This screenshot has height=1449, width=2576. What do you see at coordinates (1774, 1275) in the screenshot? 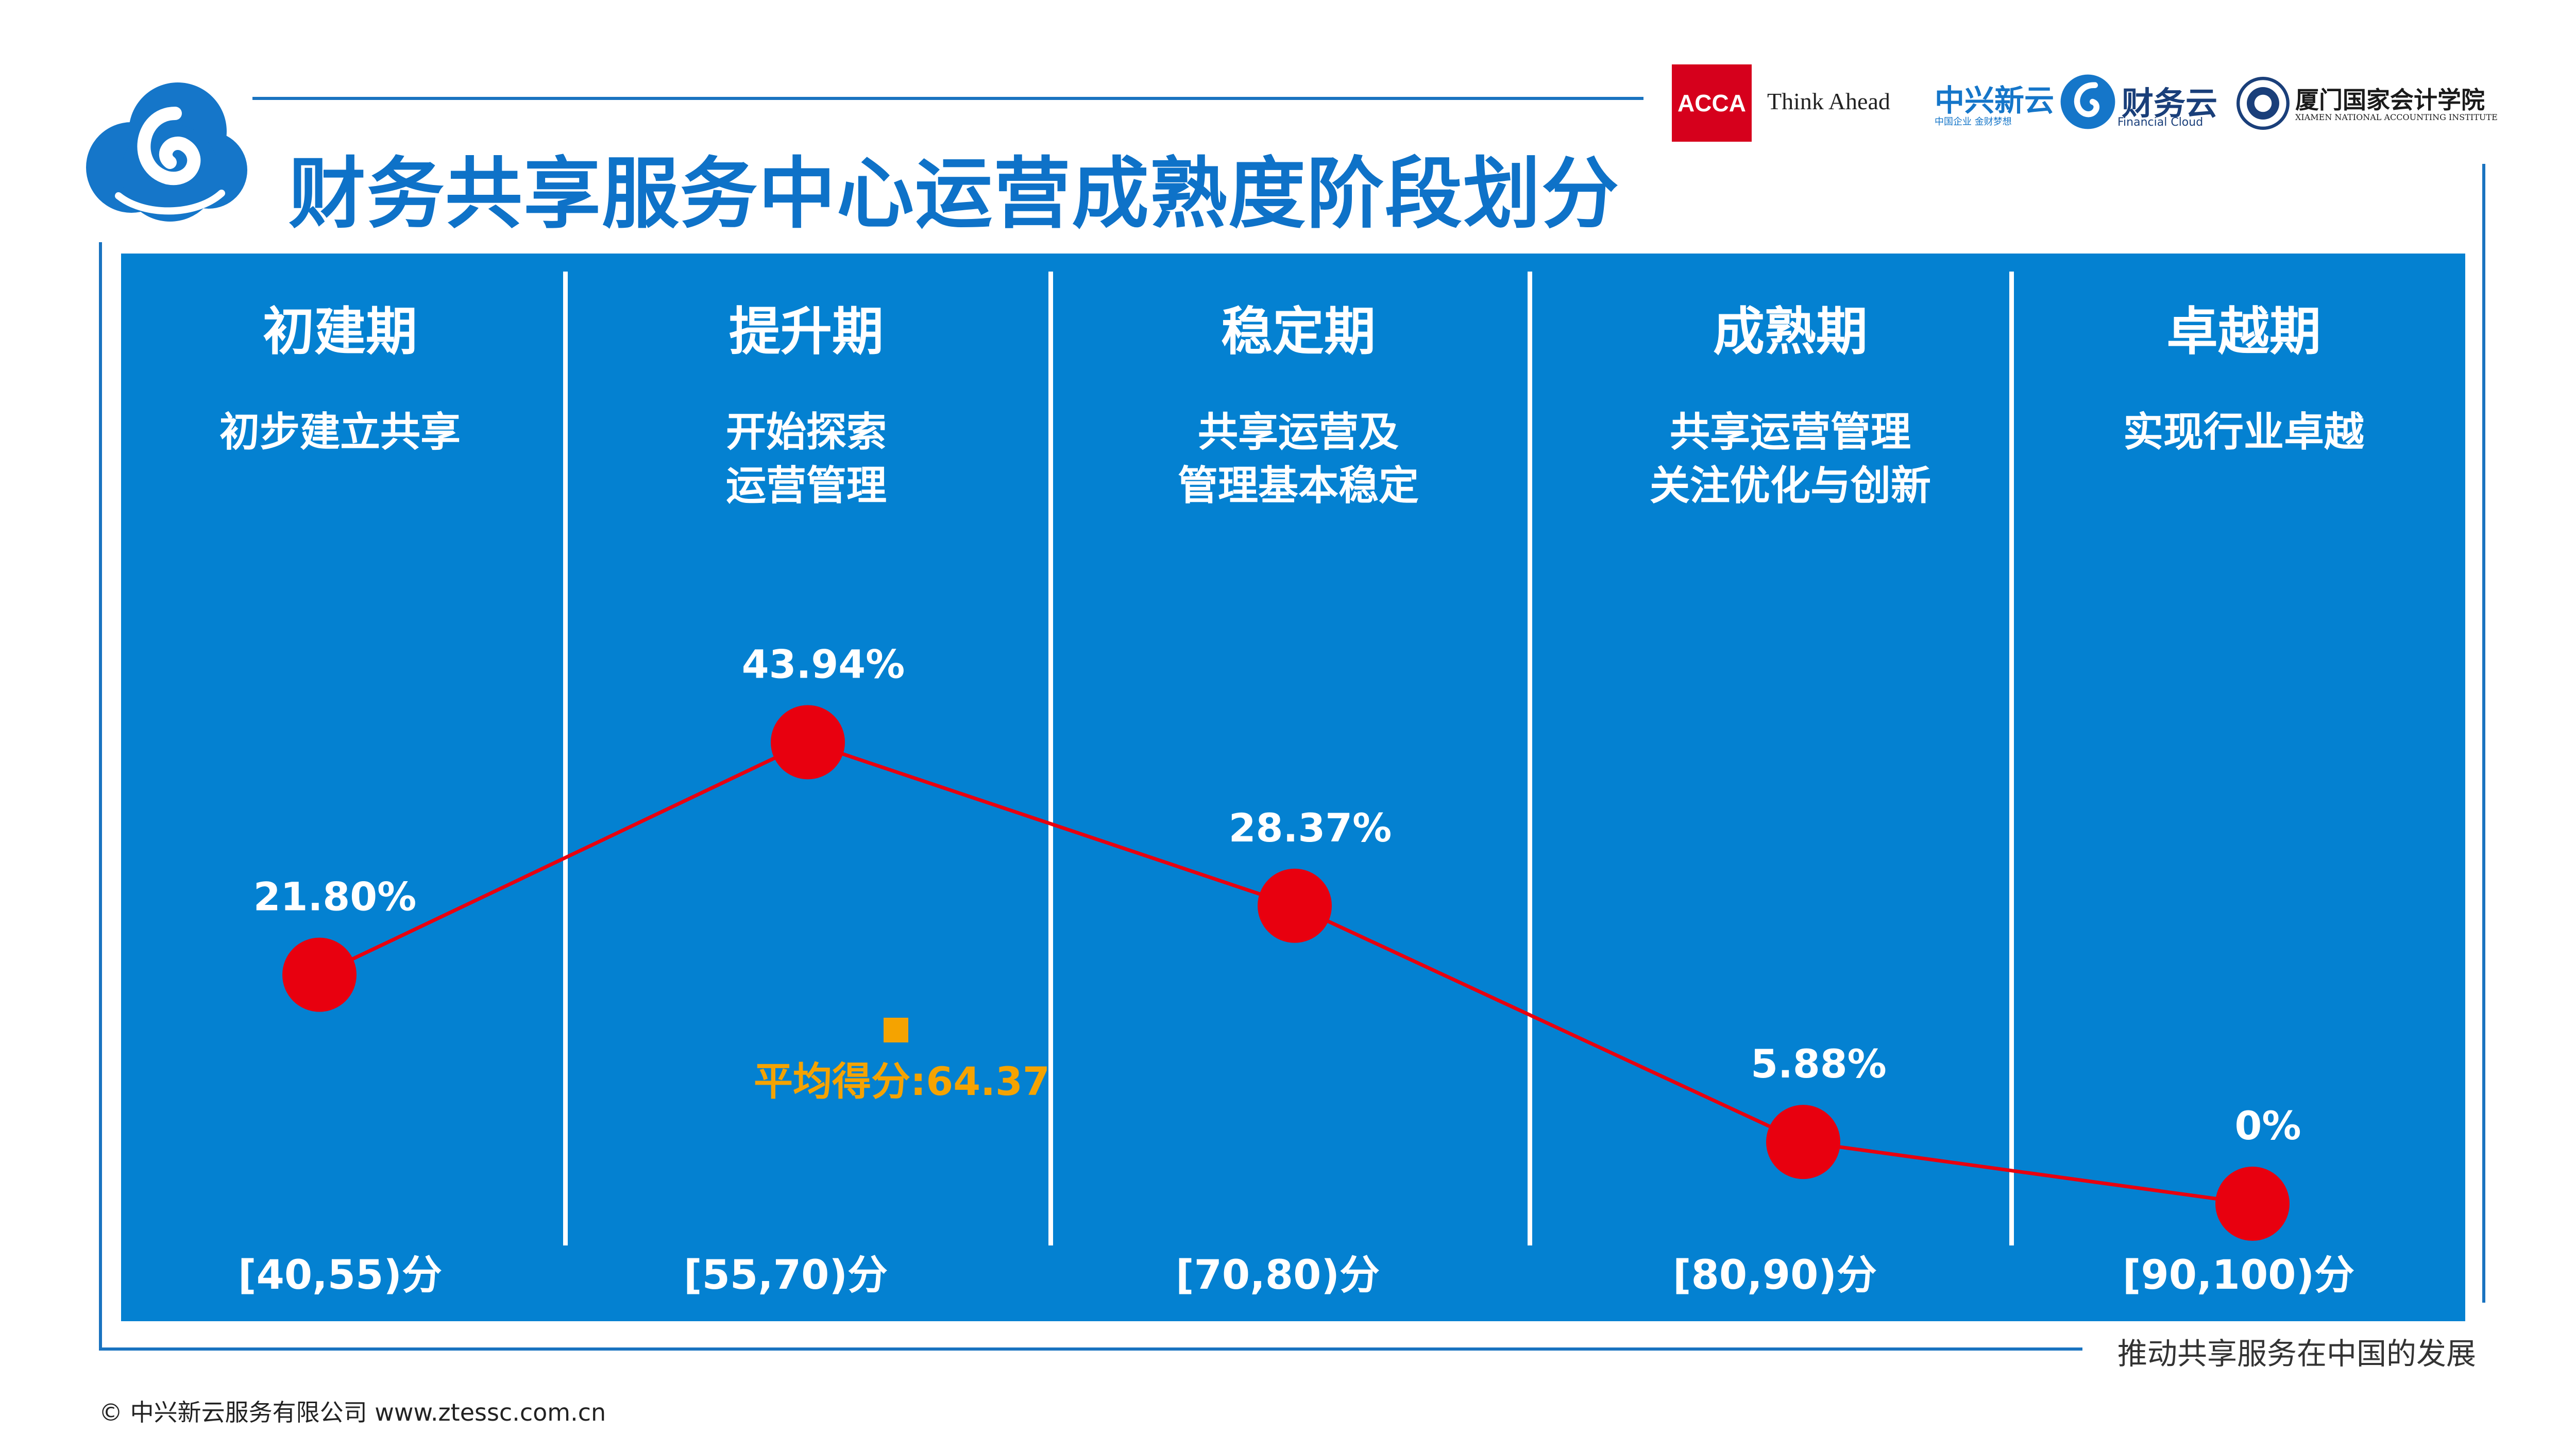
I see `stage-range-mature: [80,90)分` at bounding box center [1774, 1275].